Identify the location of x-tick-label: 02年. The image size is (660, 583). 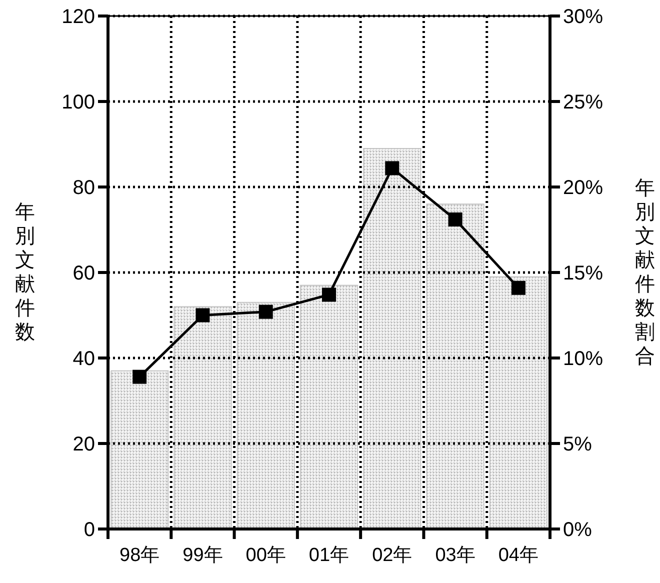
(392, 555).